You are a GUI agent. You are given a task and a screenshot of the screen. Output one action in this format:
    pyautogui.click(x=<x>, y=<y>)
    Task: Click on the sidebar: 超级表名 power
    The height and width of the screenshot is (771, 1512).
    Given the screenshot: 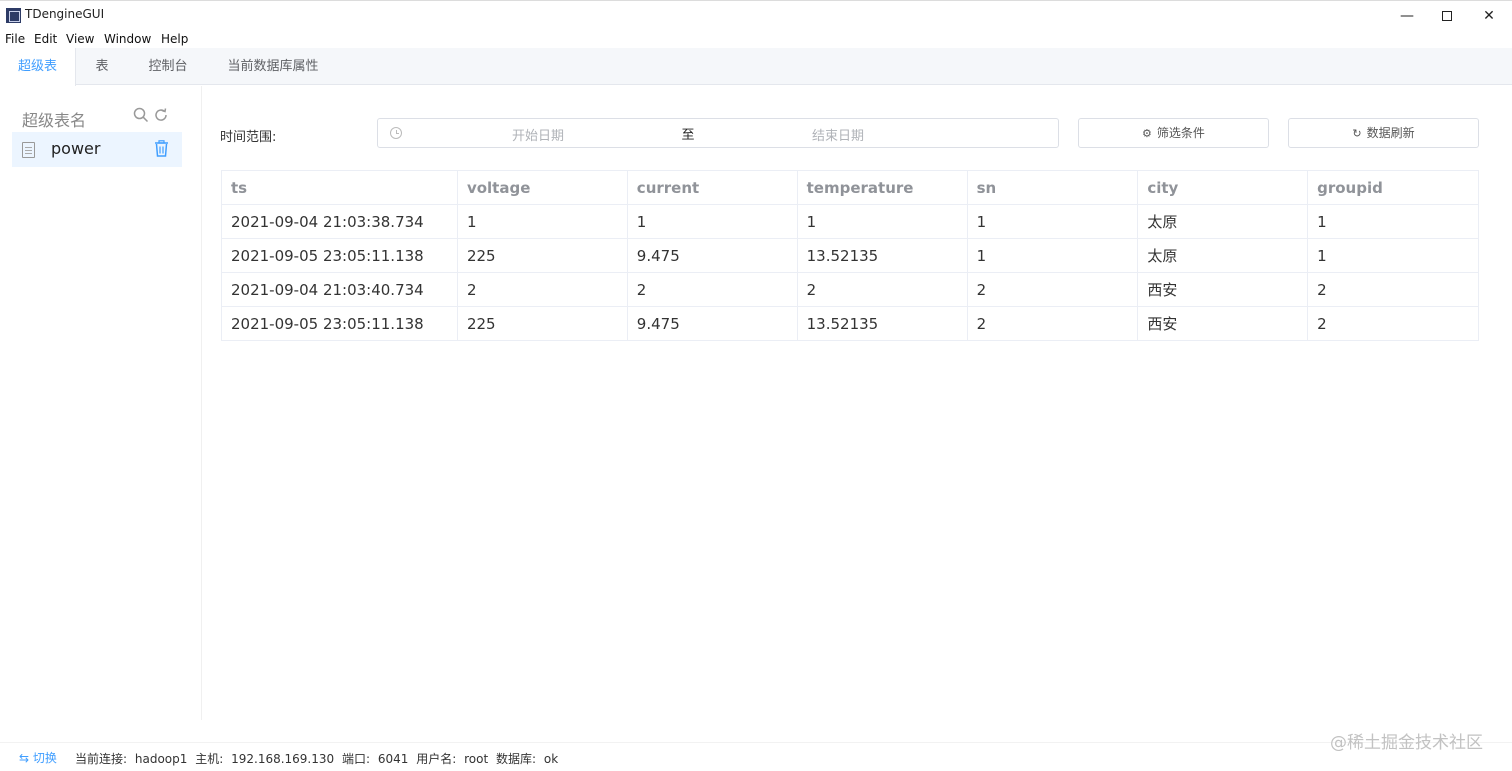 What is the action you would take?
    pyautogui.click(x=101, y=403)
    